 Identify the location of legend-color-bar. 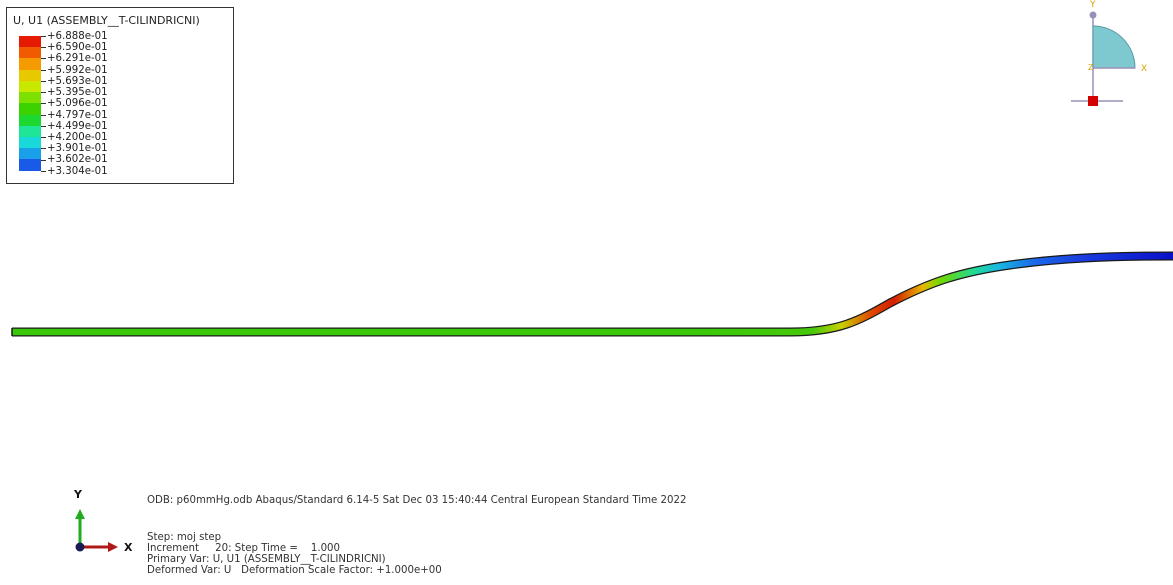
(30, 103).